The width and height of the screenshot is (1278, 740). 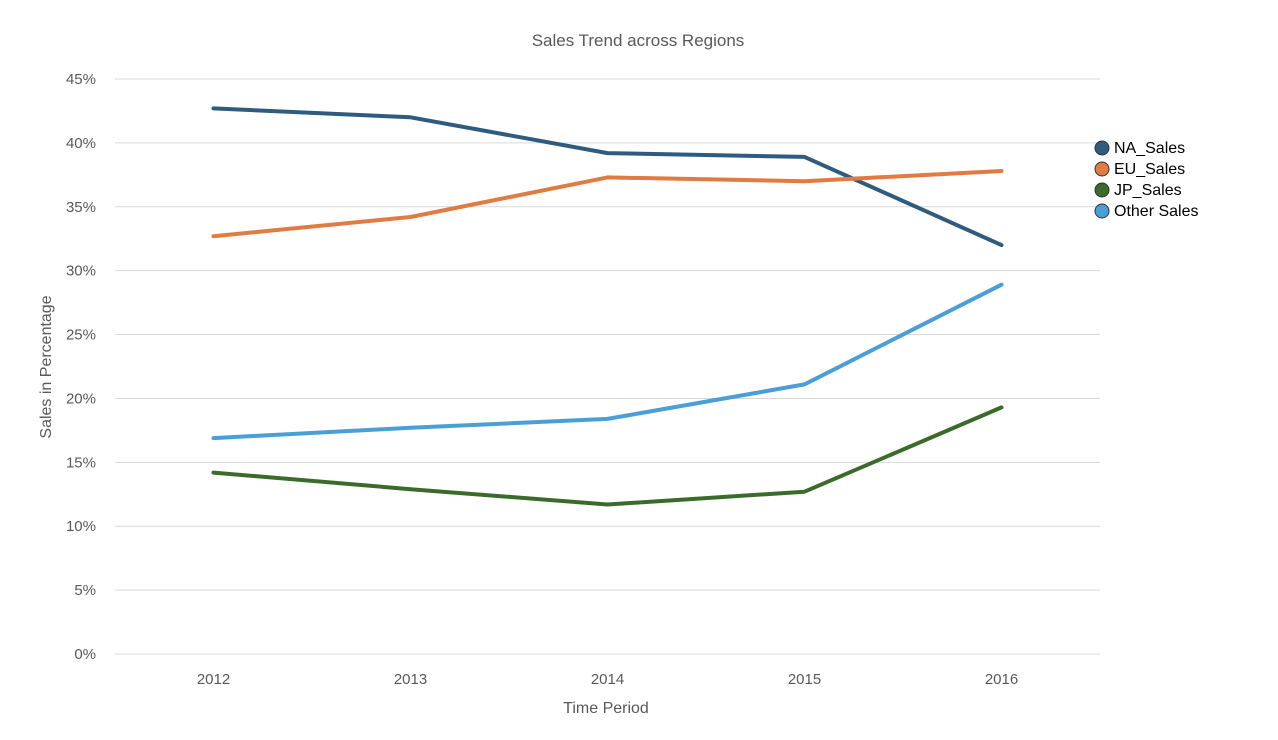 What do you see at coordinates (1148, 190) in the screenshot?
I see `legend-label: JP_Sales` at bounding box center [1148, 190].